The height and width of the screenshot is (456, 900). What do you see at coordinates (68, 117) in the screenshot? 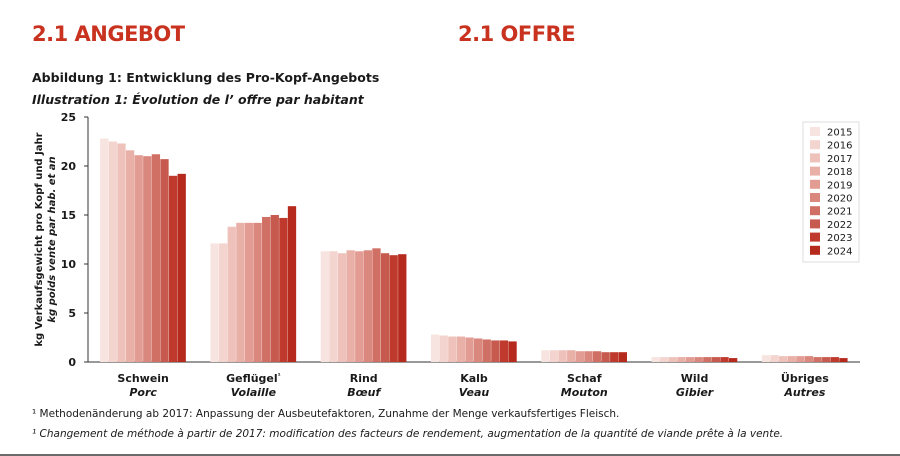
I see `y-tick-label: 25` at bounding box center [68, 117].